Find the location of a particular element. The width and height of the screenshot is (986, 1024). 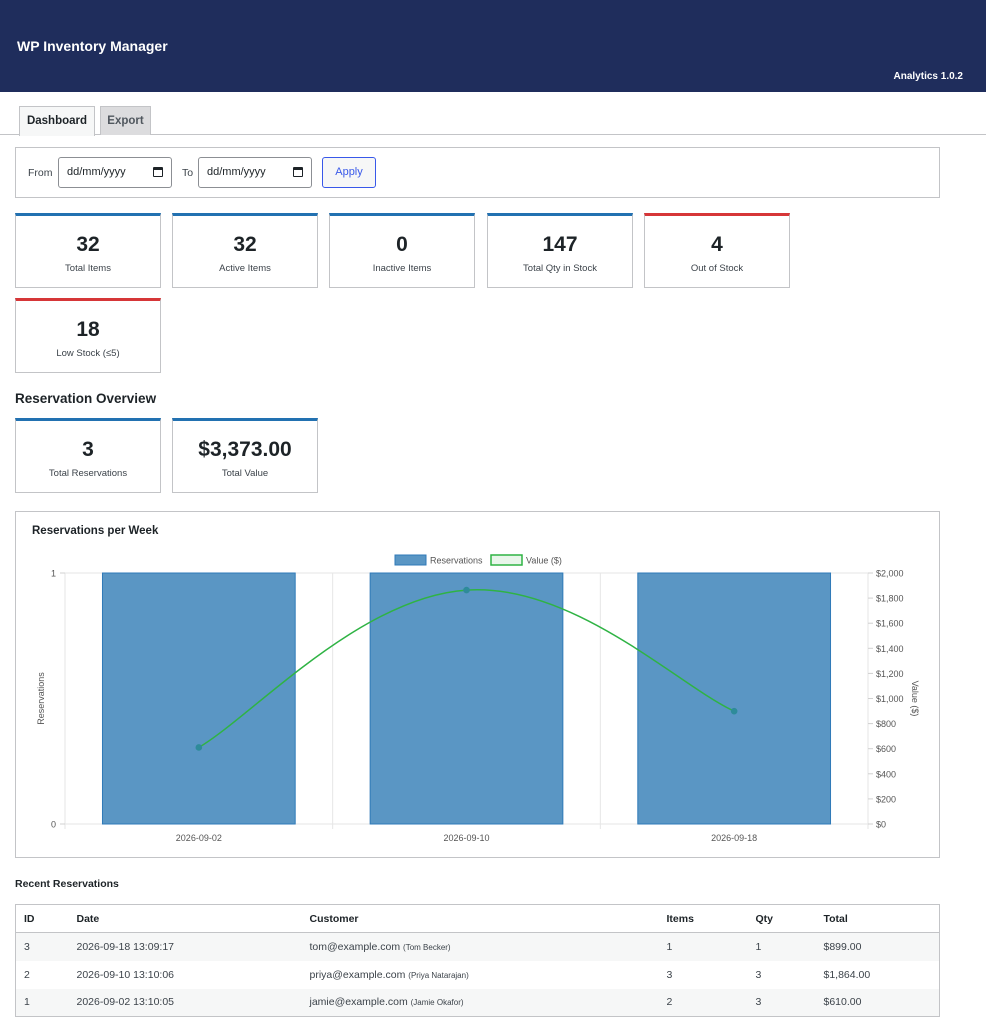

from-date-input: dd/mm/yyyy is located at coordinates (115, 172).